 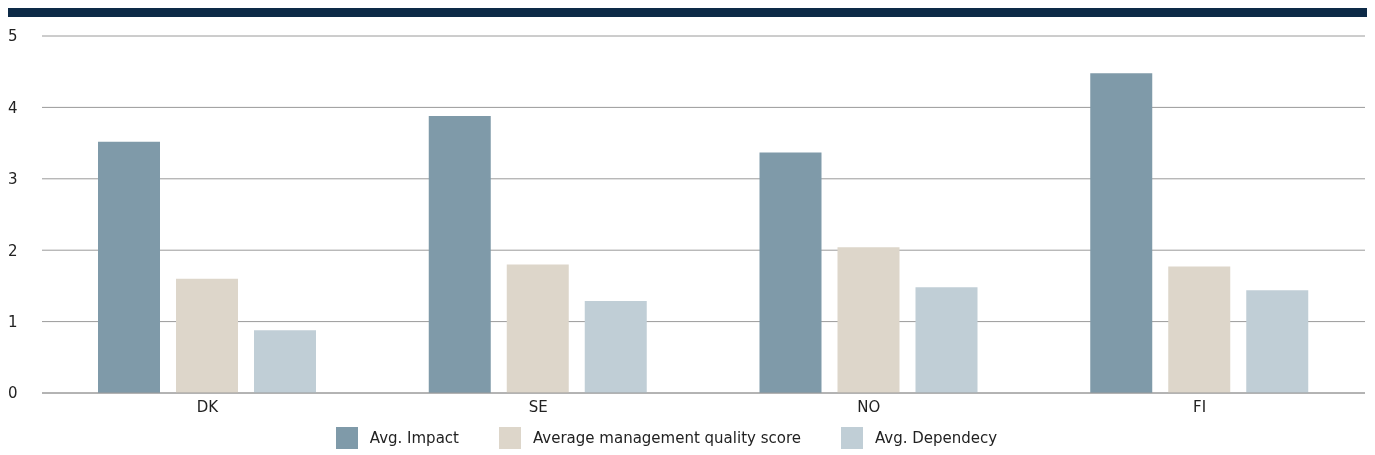 I want to click on legend-label: Average management quality score, so click(x=666, y=437).